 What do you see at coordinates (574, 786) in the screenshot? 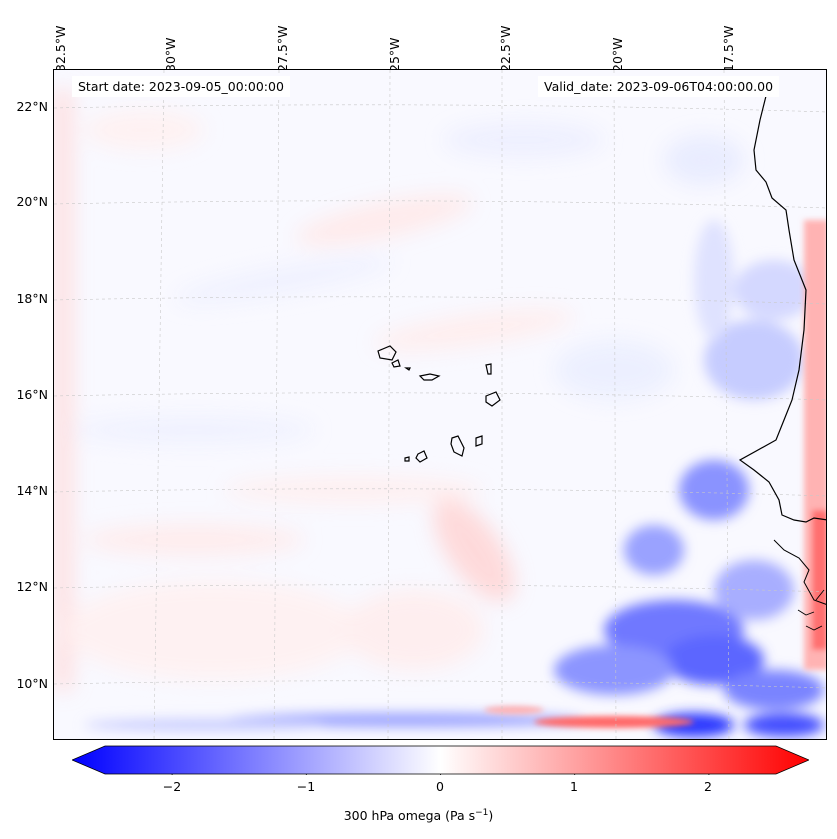
I see `colorbar-tick-label: 1` at bounding box center [574, 786].